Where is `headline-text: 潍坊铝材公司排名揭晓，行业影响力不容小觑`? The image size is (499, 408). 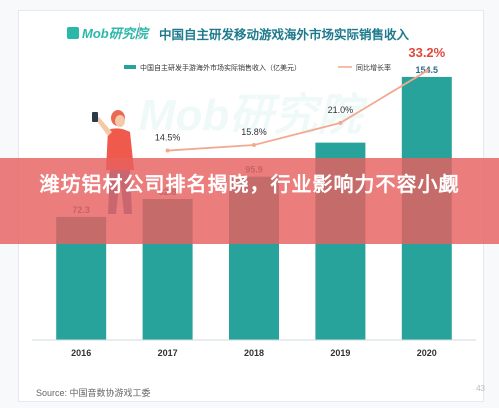
headline-text: 潍坊铝材公司排名揭晓，行业影响力不容小觑 is located at coordinates (249, 185).